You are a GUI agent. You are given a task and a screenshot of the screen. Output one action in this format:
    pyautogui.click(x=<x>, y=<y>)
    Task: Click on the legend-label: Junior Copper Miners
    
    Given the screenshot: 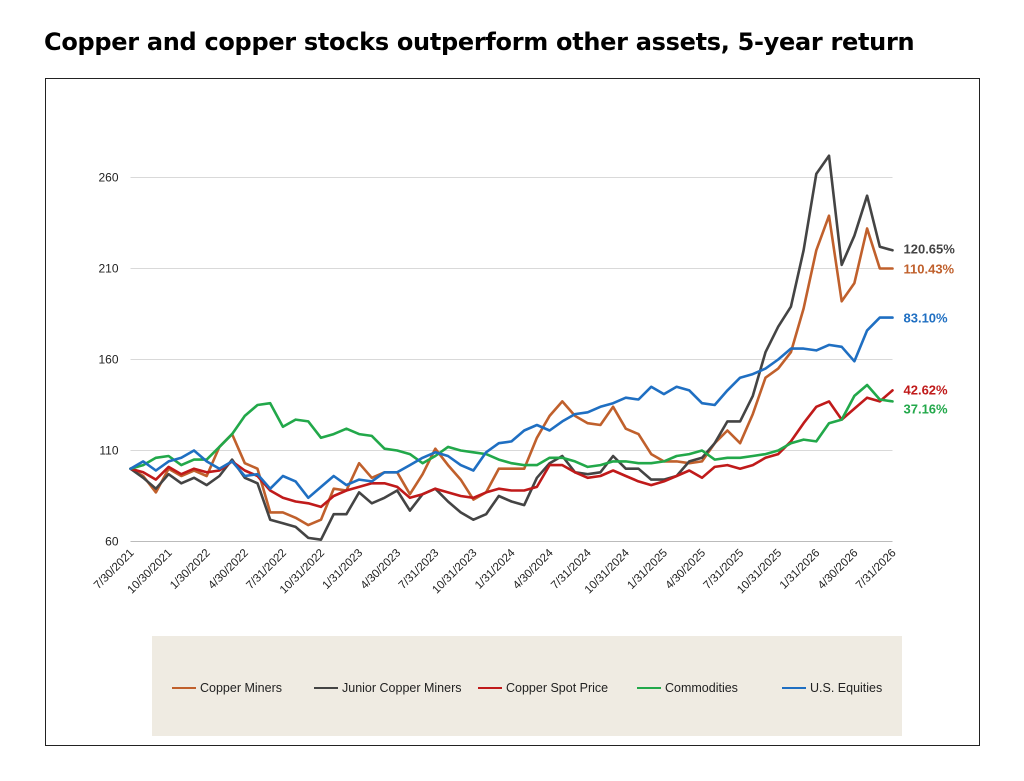 What is the action you would take?
    pyautogui.click(x=402, y=688)
    